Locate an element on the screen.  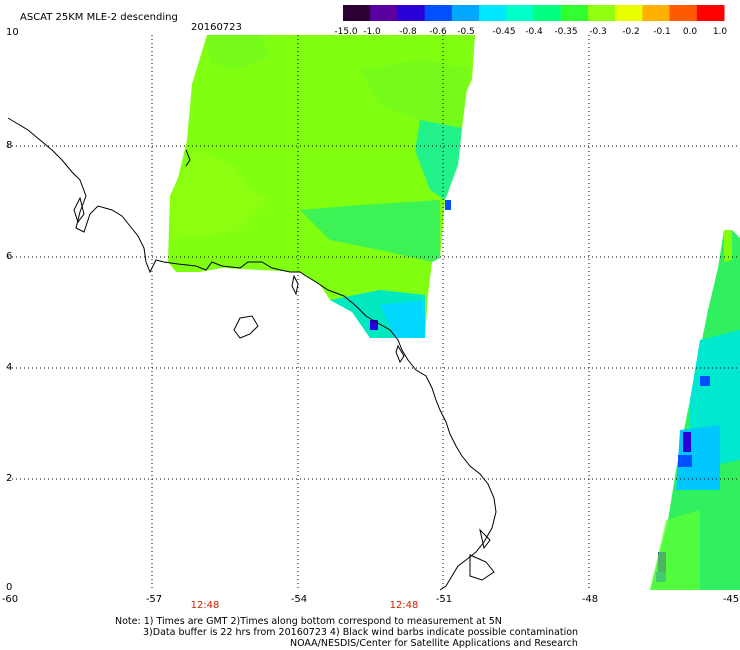
lat-label: 2 is located at coordinates (9, 478).